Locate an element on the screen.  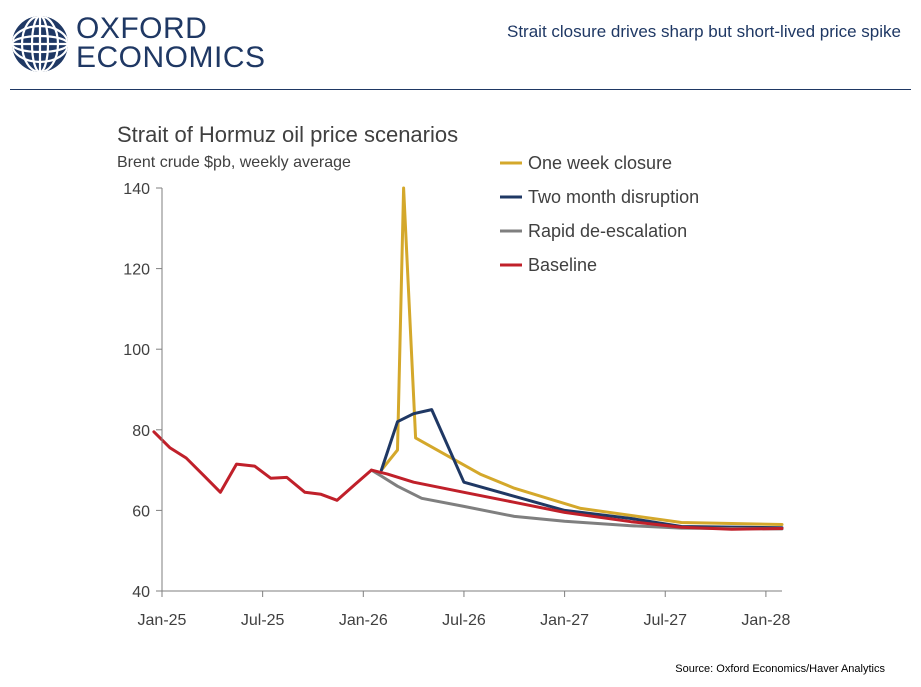
y-tick-label: 120 is located at coordinates (136, 270).